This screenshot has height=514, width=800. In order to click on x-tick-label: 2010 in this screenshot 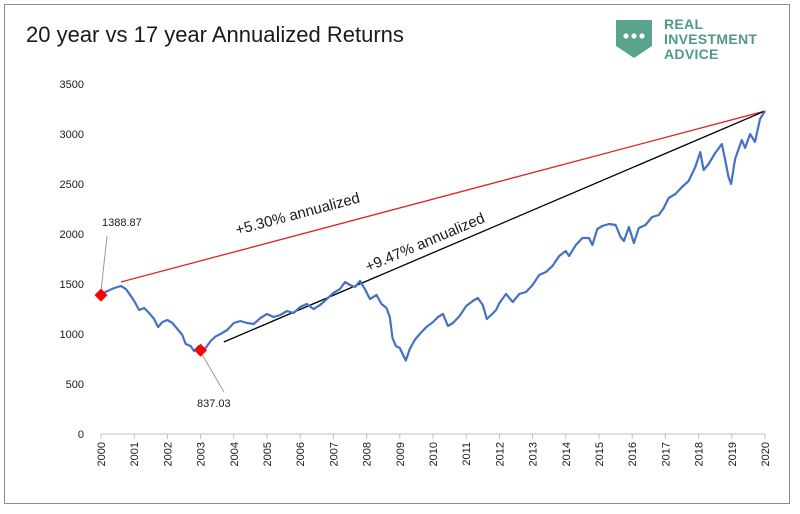, I will do `click(434, 454)`.